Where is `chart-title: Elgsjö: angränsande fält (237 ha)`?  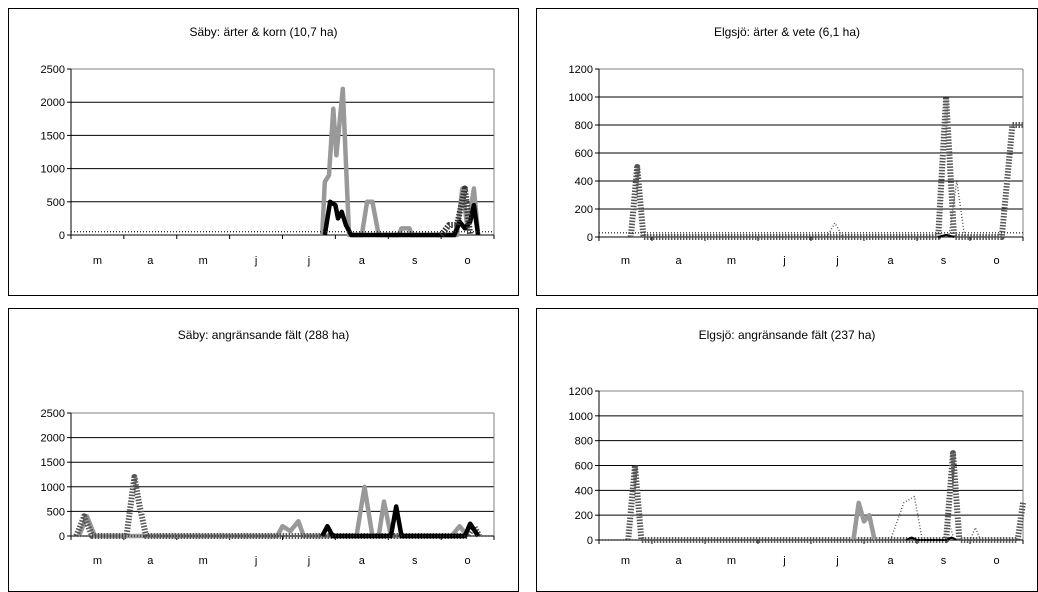
chart-title: Elgsjö: angränsande fält (237 ha) is located at coordinates (787, 335).